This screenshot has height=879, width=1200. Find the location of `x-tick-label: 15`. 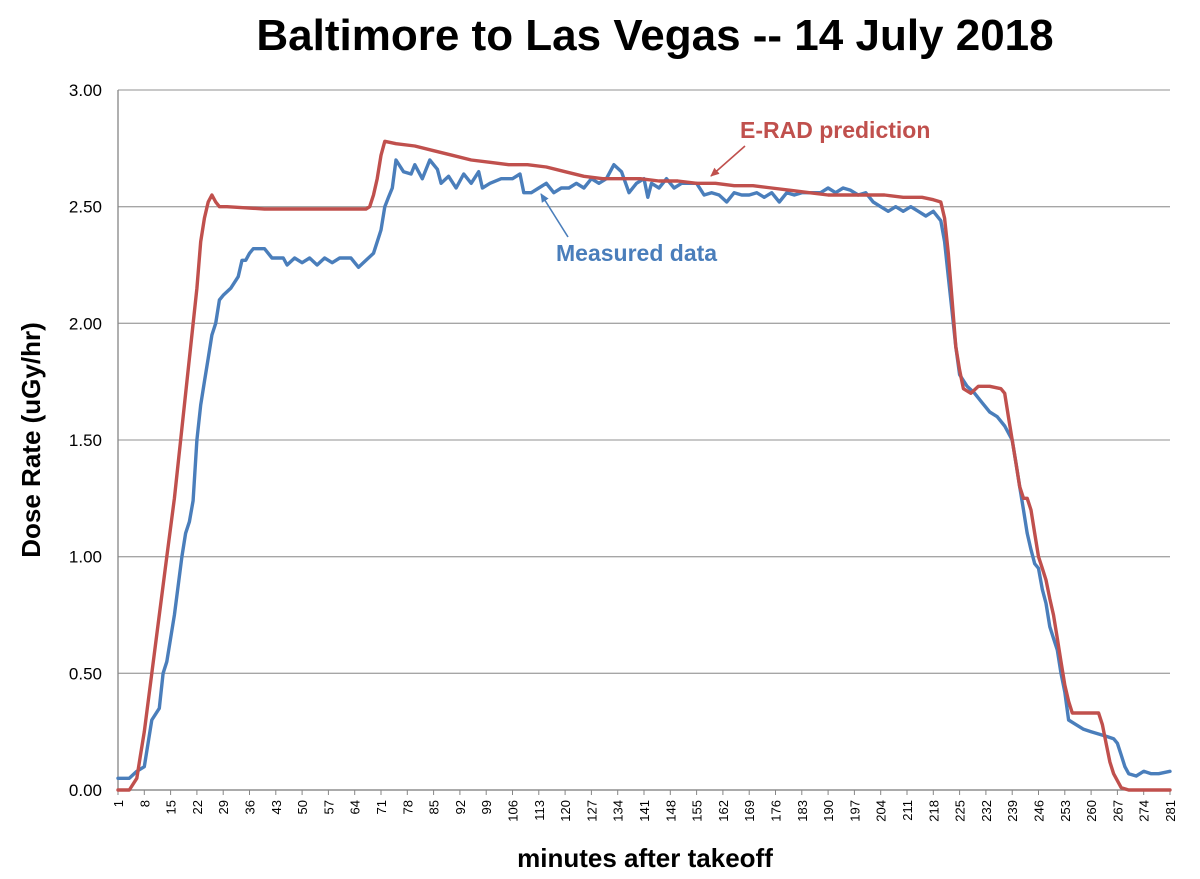

x-tick-label: 15 is located at coordinates (171, 807).